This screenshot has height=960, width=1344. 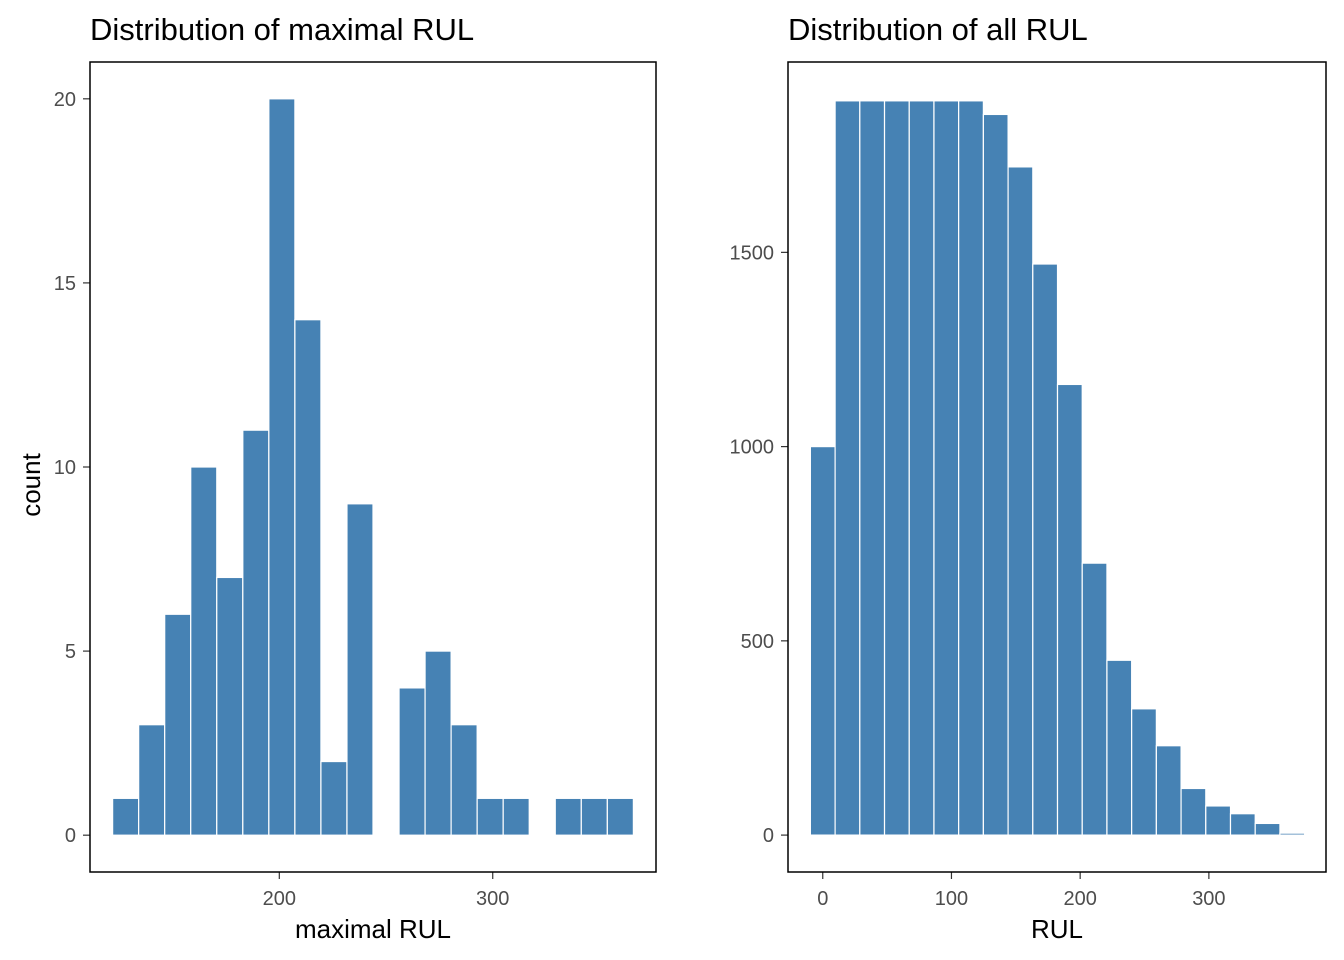 What do you see at coordinates (31, 484) in the screenshot?
I see `y-axis-title: count` at bounding box center [31, 484].